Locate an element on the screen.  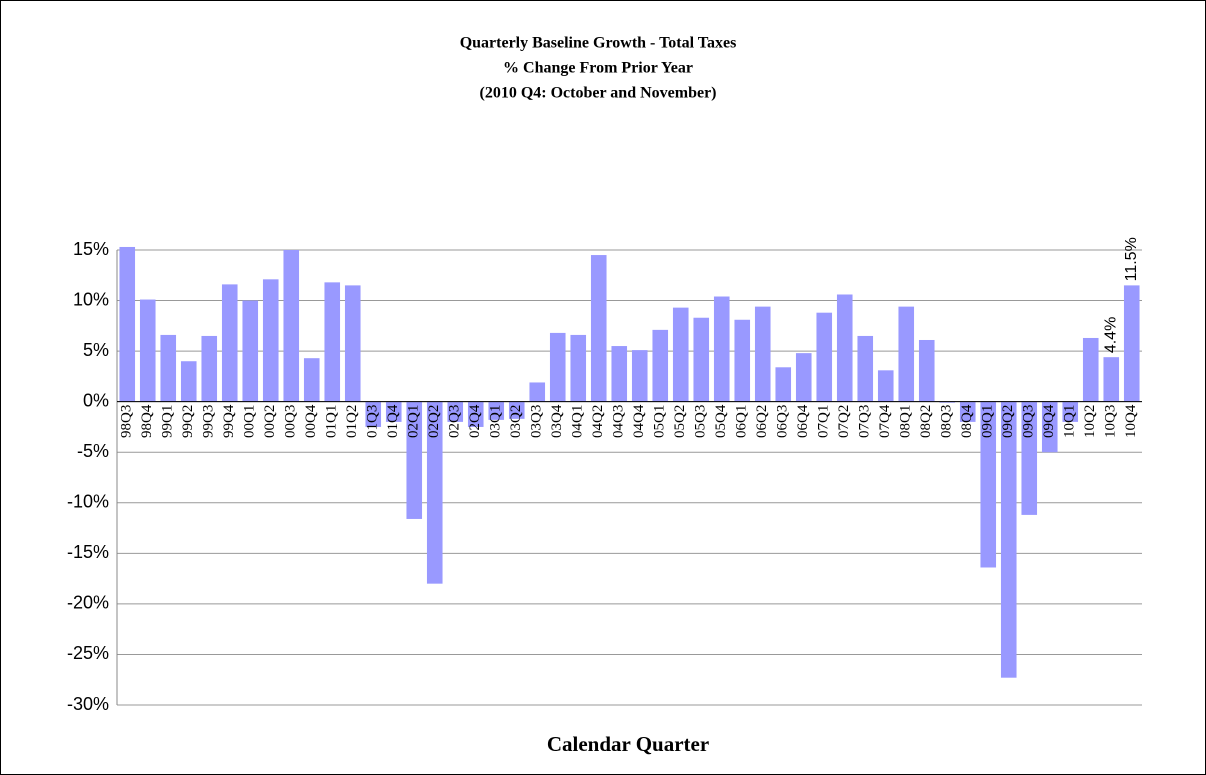
y-tick-label: 15% is located at coordinates (91, 249).